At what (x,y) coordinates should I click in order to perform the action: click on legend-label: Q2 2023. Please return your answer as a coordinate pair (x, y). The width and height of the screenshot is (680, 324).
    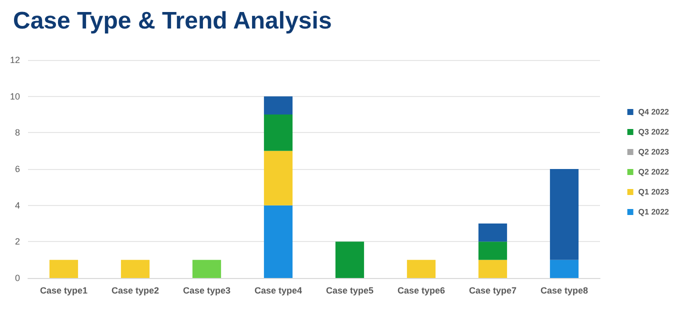
    Looking at the image, I should click on (654, 152).